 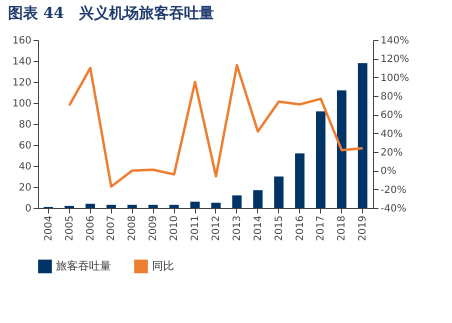 What do you see at coordinates (279, 228) in the screenshot?
I see `x-tick-label: 2015` at bounding box center [279, 228].